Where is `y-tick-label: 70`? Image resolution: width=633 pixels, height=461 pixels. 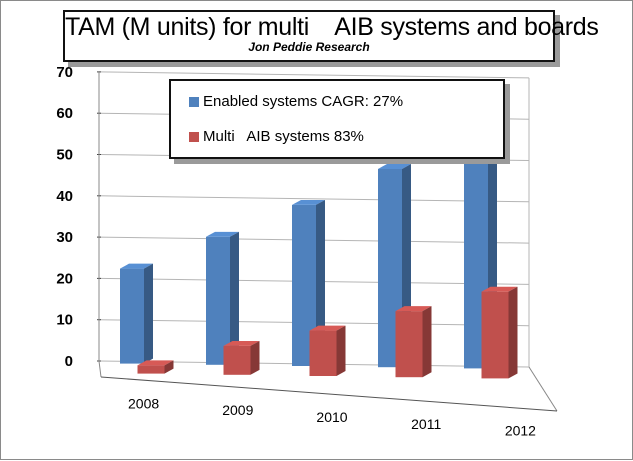
y-tick-label: 70 is located at coordinates (64, 72).